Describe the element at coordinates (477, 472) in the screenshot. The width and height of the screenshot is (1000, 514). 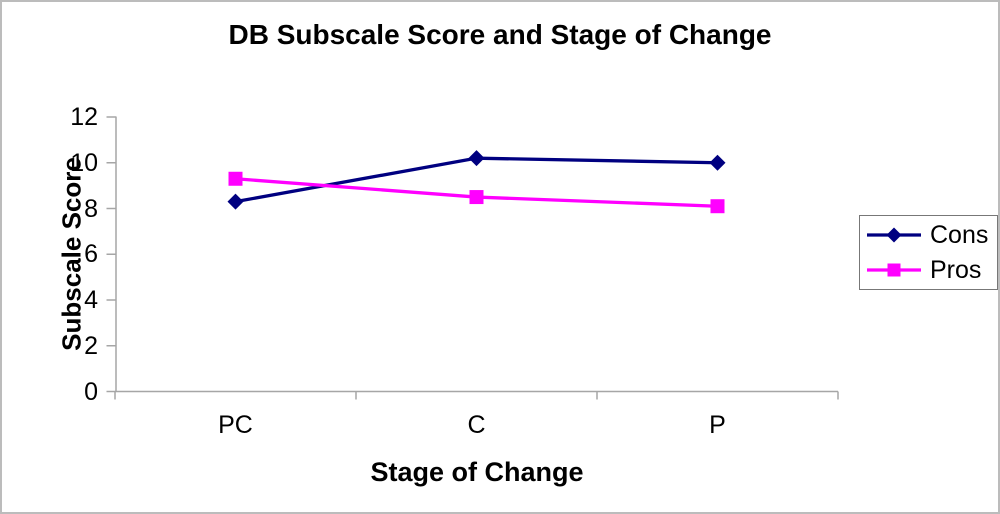
I see `x-axis-title: Stage of Change` at that location.